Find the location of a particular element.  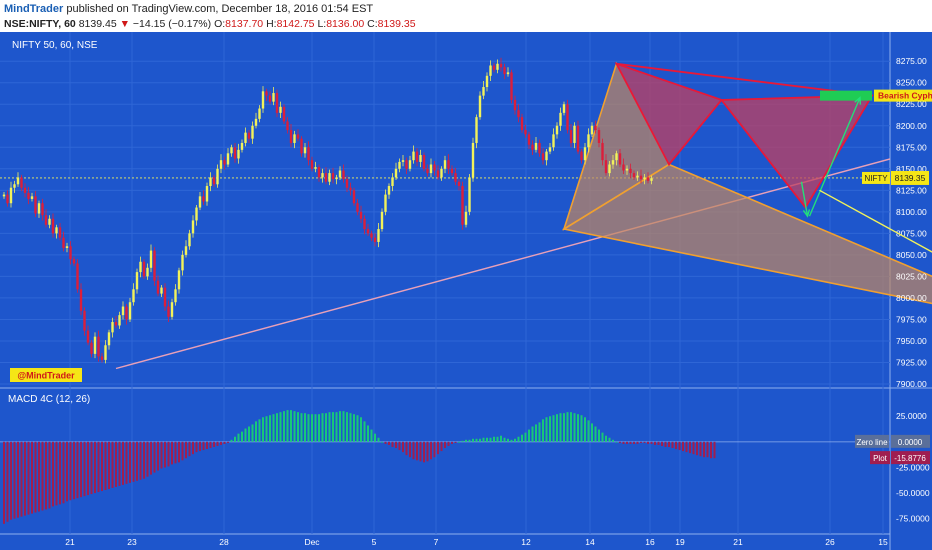

price-tick-label: 8225.00 is located at coordinates (911, 104).